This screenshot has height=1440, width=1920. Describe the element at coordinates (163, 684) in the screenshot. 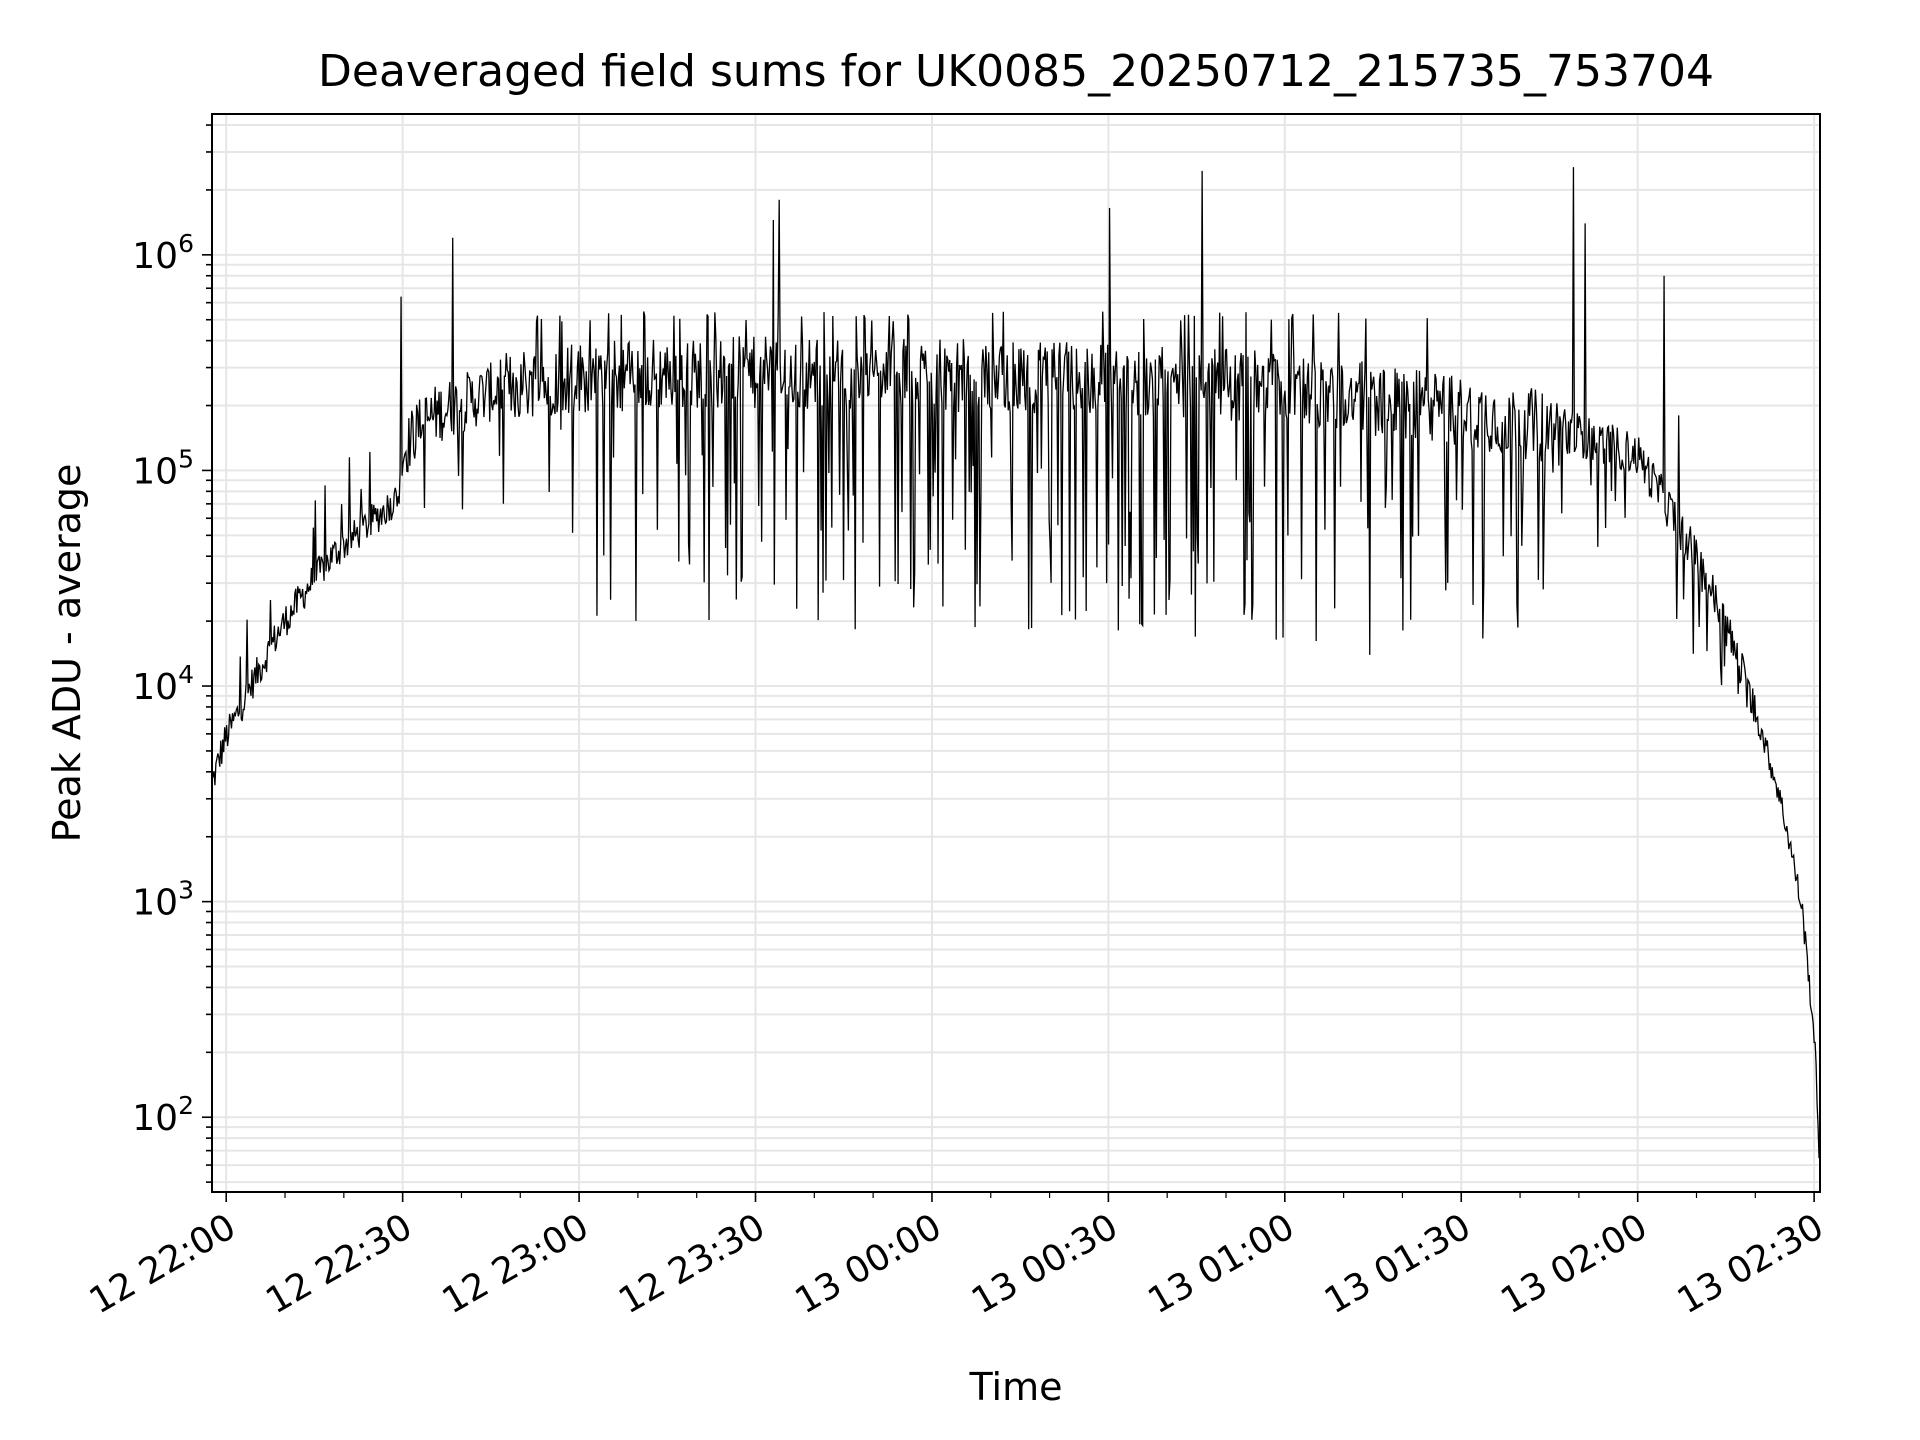

I see `y-tick-label: 10⁴` at that location.